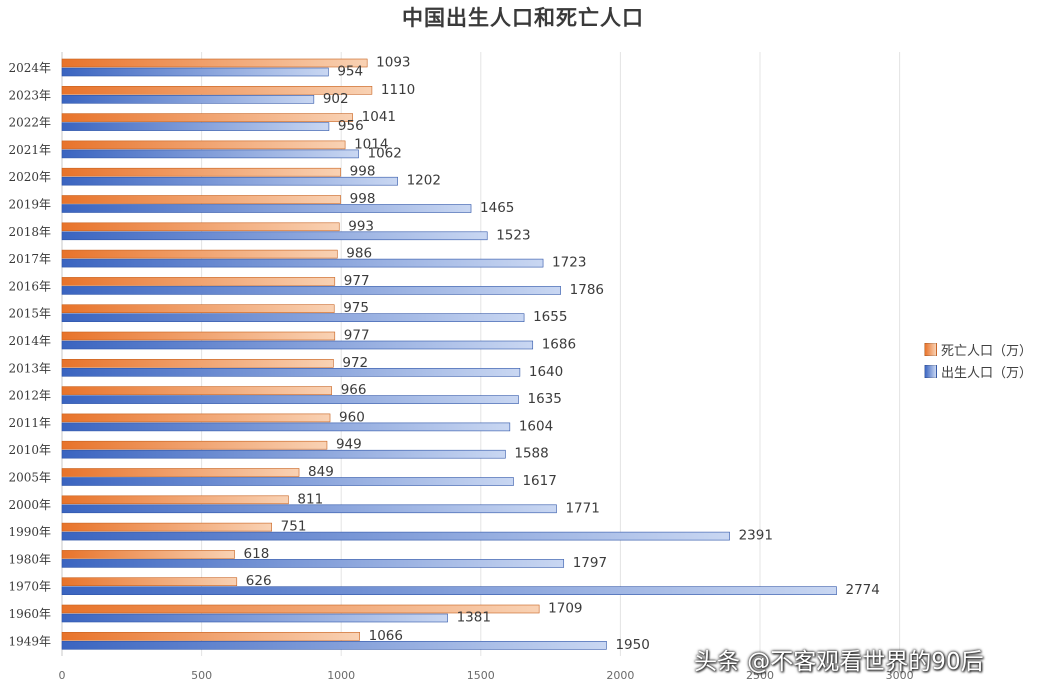 The height and width of the screenshot is (692, 1046). Describe the element at coordinates (481, 675) in the screenshot. I see `x-tick-label: 1500` at that location.